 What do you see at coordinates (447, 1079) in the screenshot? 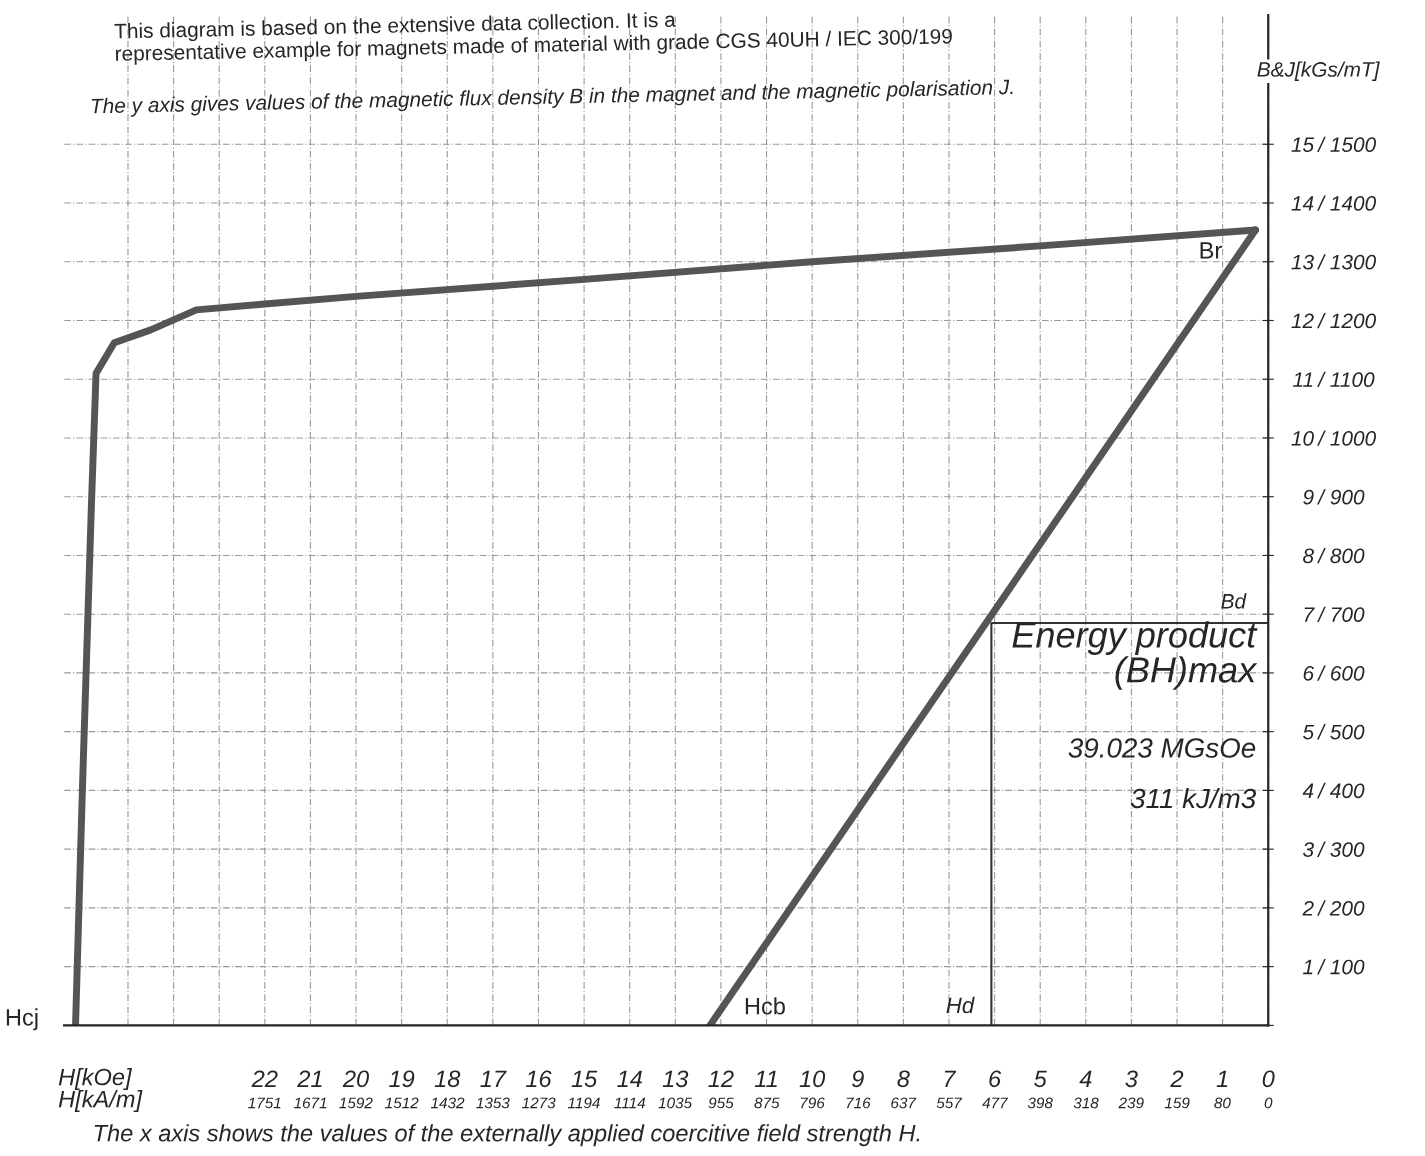
I see `x-tick-label: 18` at bounding box center [447, 1079].